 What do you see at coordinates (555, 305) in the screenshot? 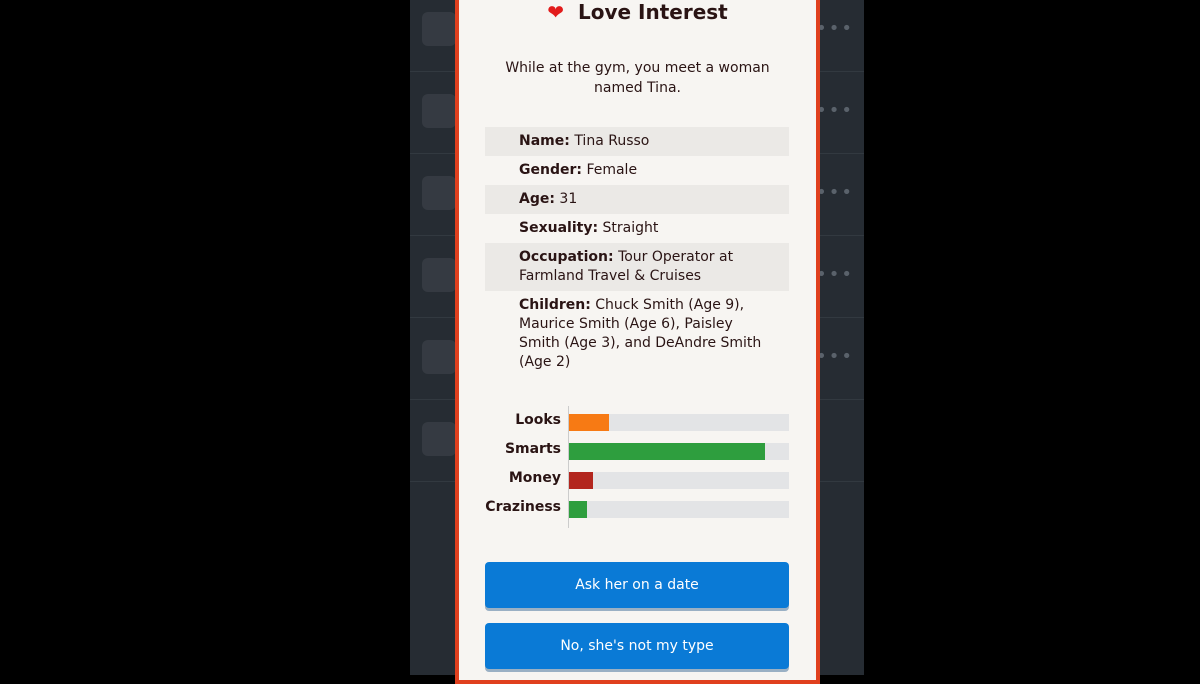
I see `info-label: Children:` at bounding box center [555, 305].